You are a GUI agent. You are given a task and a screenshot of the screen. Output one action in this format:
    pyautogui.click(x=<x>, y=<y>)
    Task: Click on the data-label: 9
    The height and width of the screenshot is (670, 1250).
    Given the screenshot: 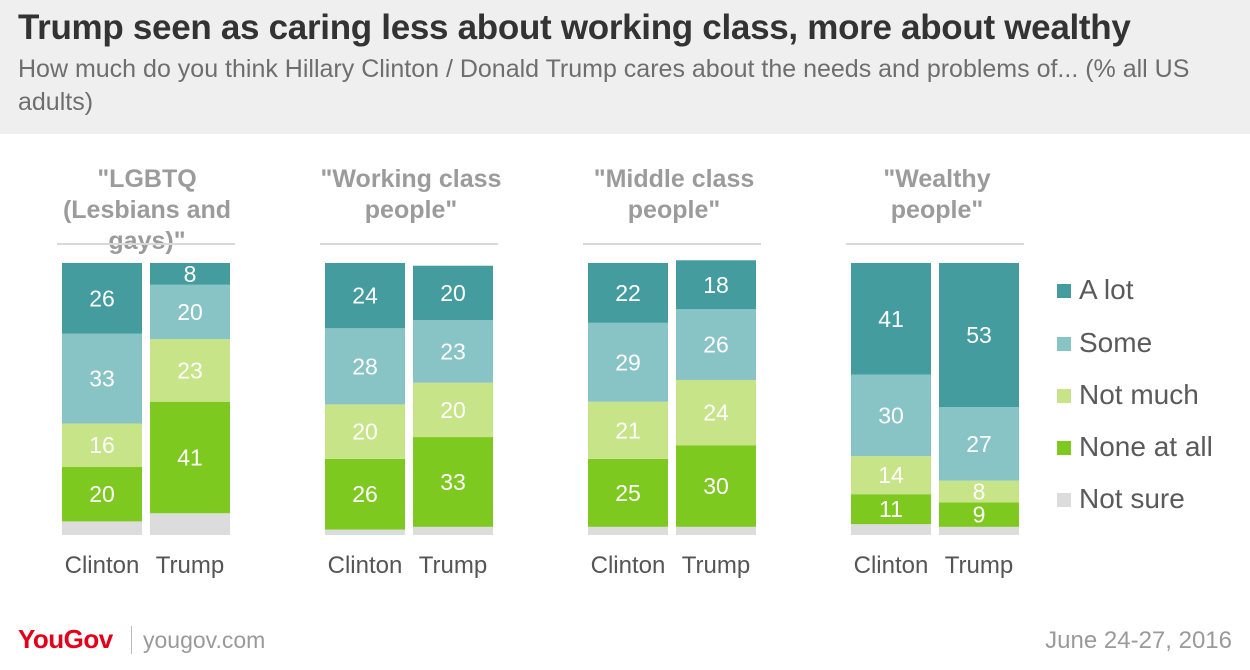 What is the action you would take?
    pyautogui.click(x=979, y=515)
    